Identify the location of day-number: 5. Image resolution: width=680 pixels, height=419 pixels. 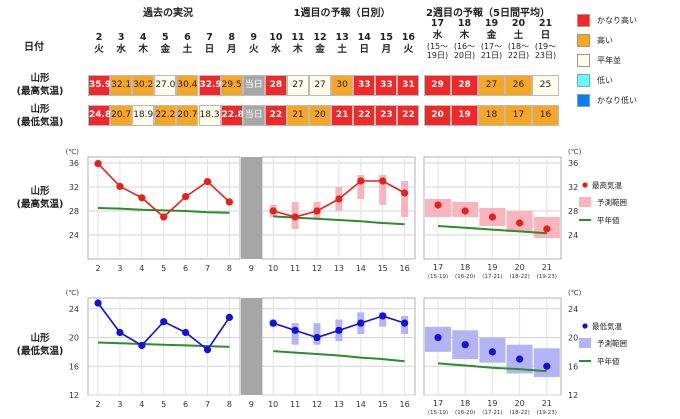
(165, 37).